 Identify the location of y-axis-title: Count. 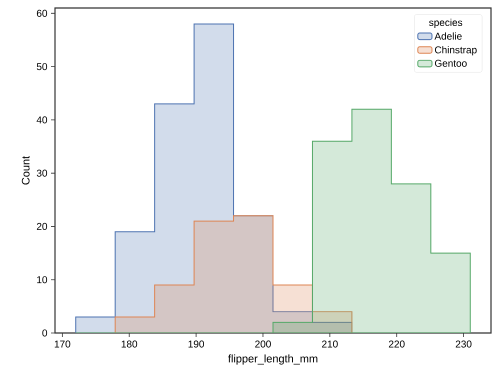
(26, 170).